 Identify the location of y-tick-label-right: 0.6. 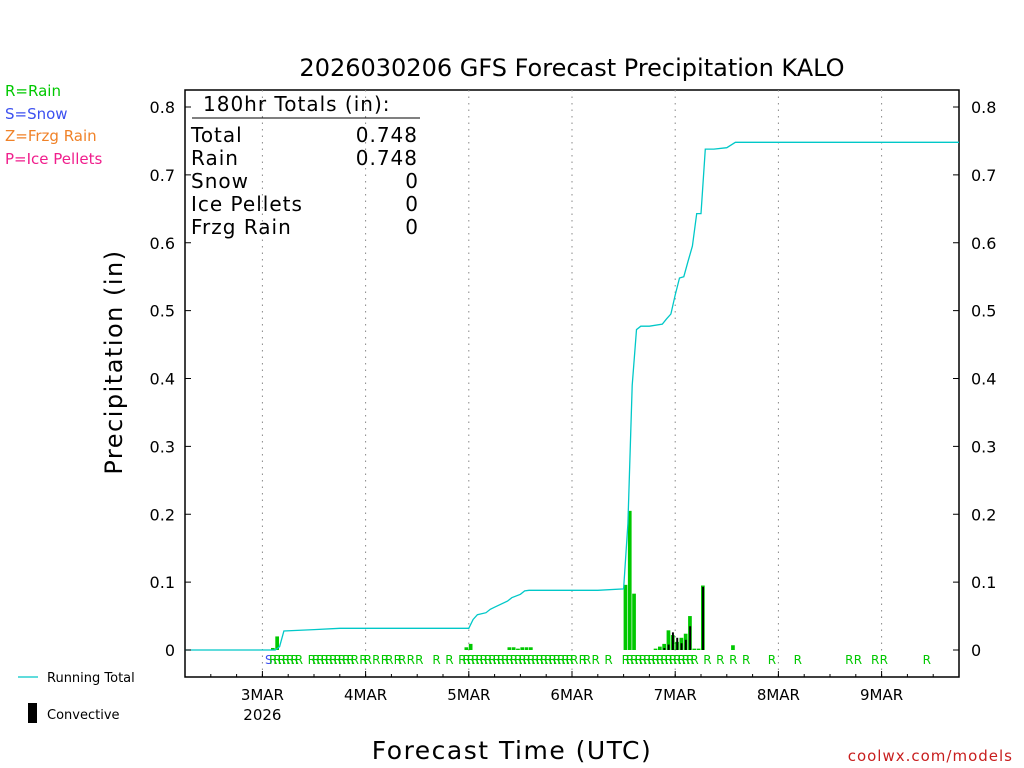
(983, 243).